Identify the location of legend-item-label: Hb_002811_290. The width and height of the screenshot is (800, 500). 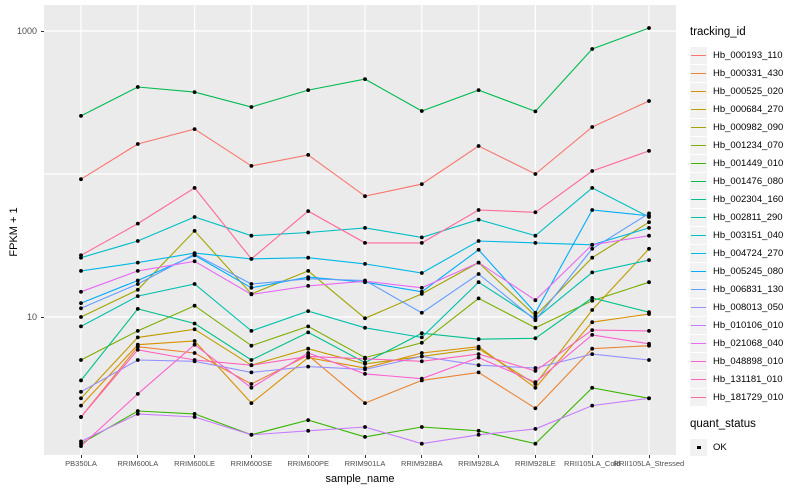
(748, 217).